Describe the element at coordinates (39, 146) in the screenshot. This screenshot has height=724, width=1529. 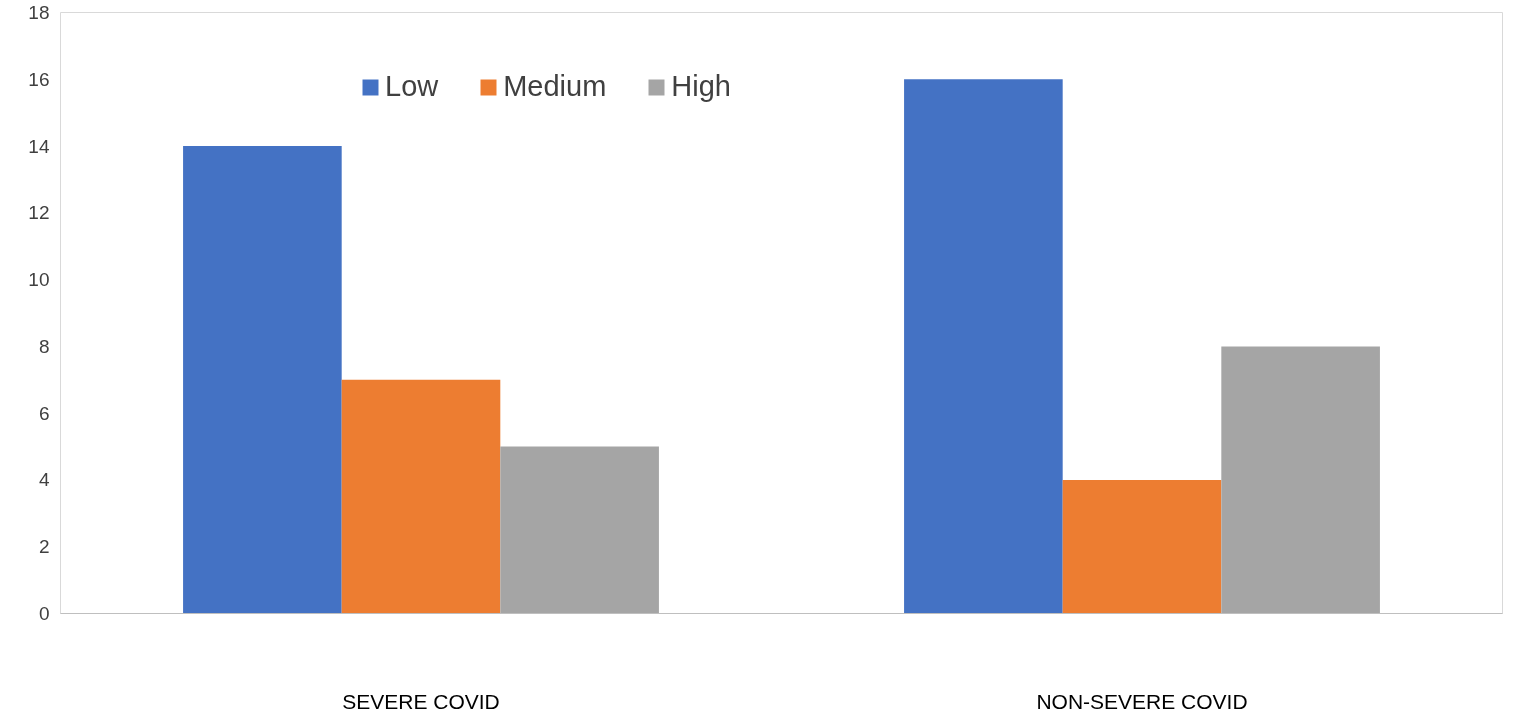
I see `y-tick-label: 14` at that location.